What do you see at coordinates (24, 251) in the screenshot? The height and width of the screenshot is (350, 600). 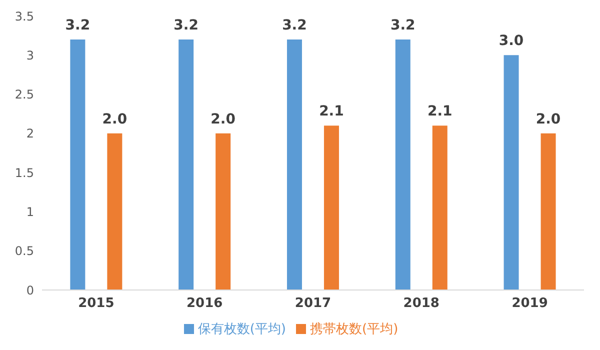 I see `y-tick-label: 0.5` at bounding box center [24, 251].